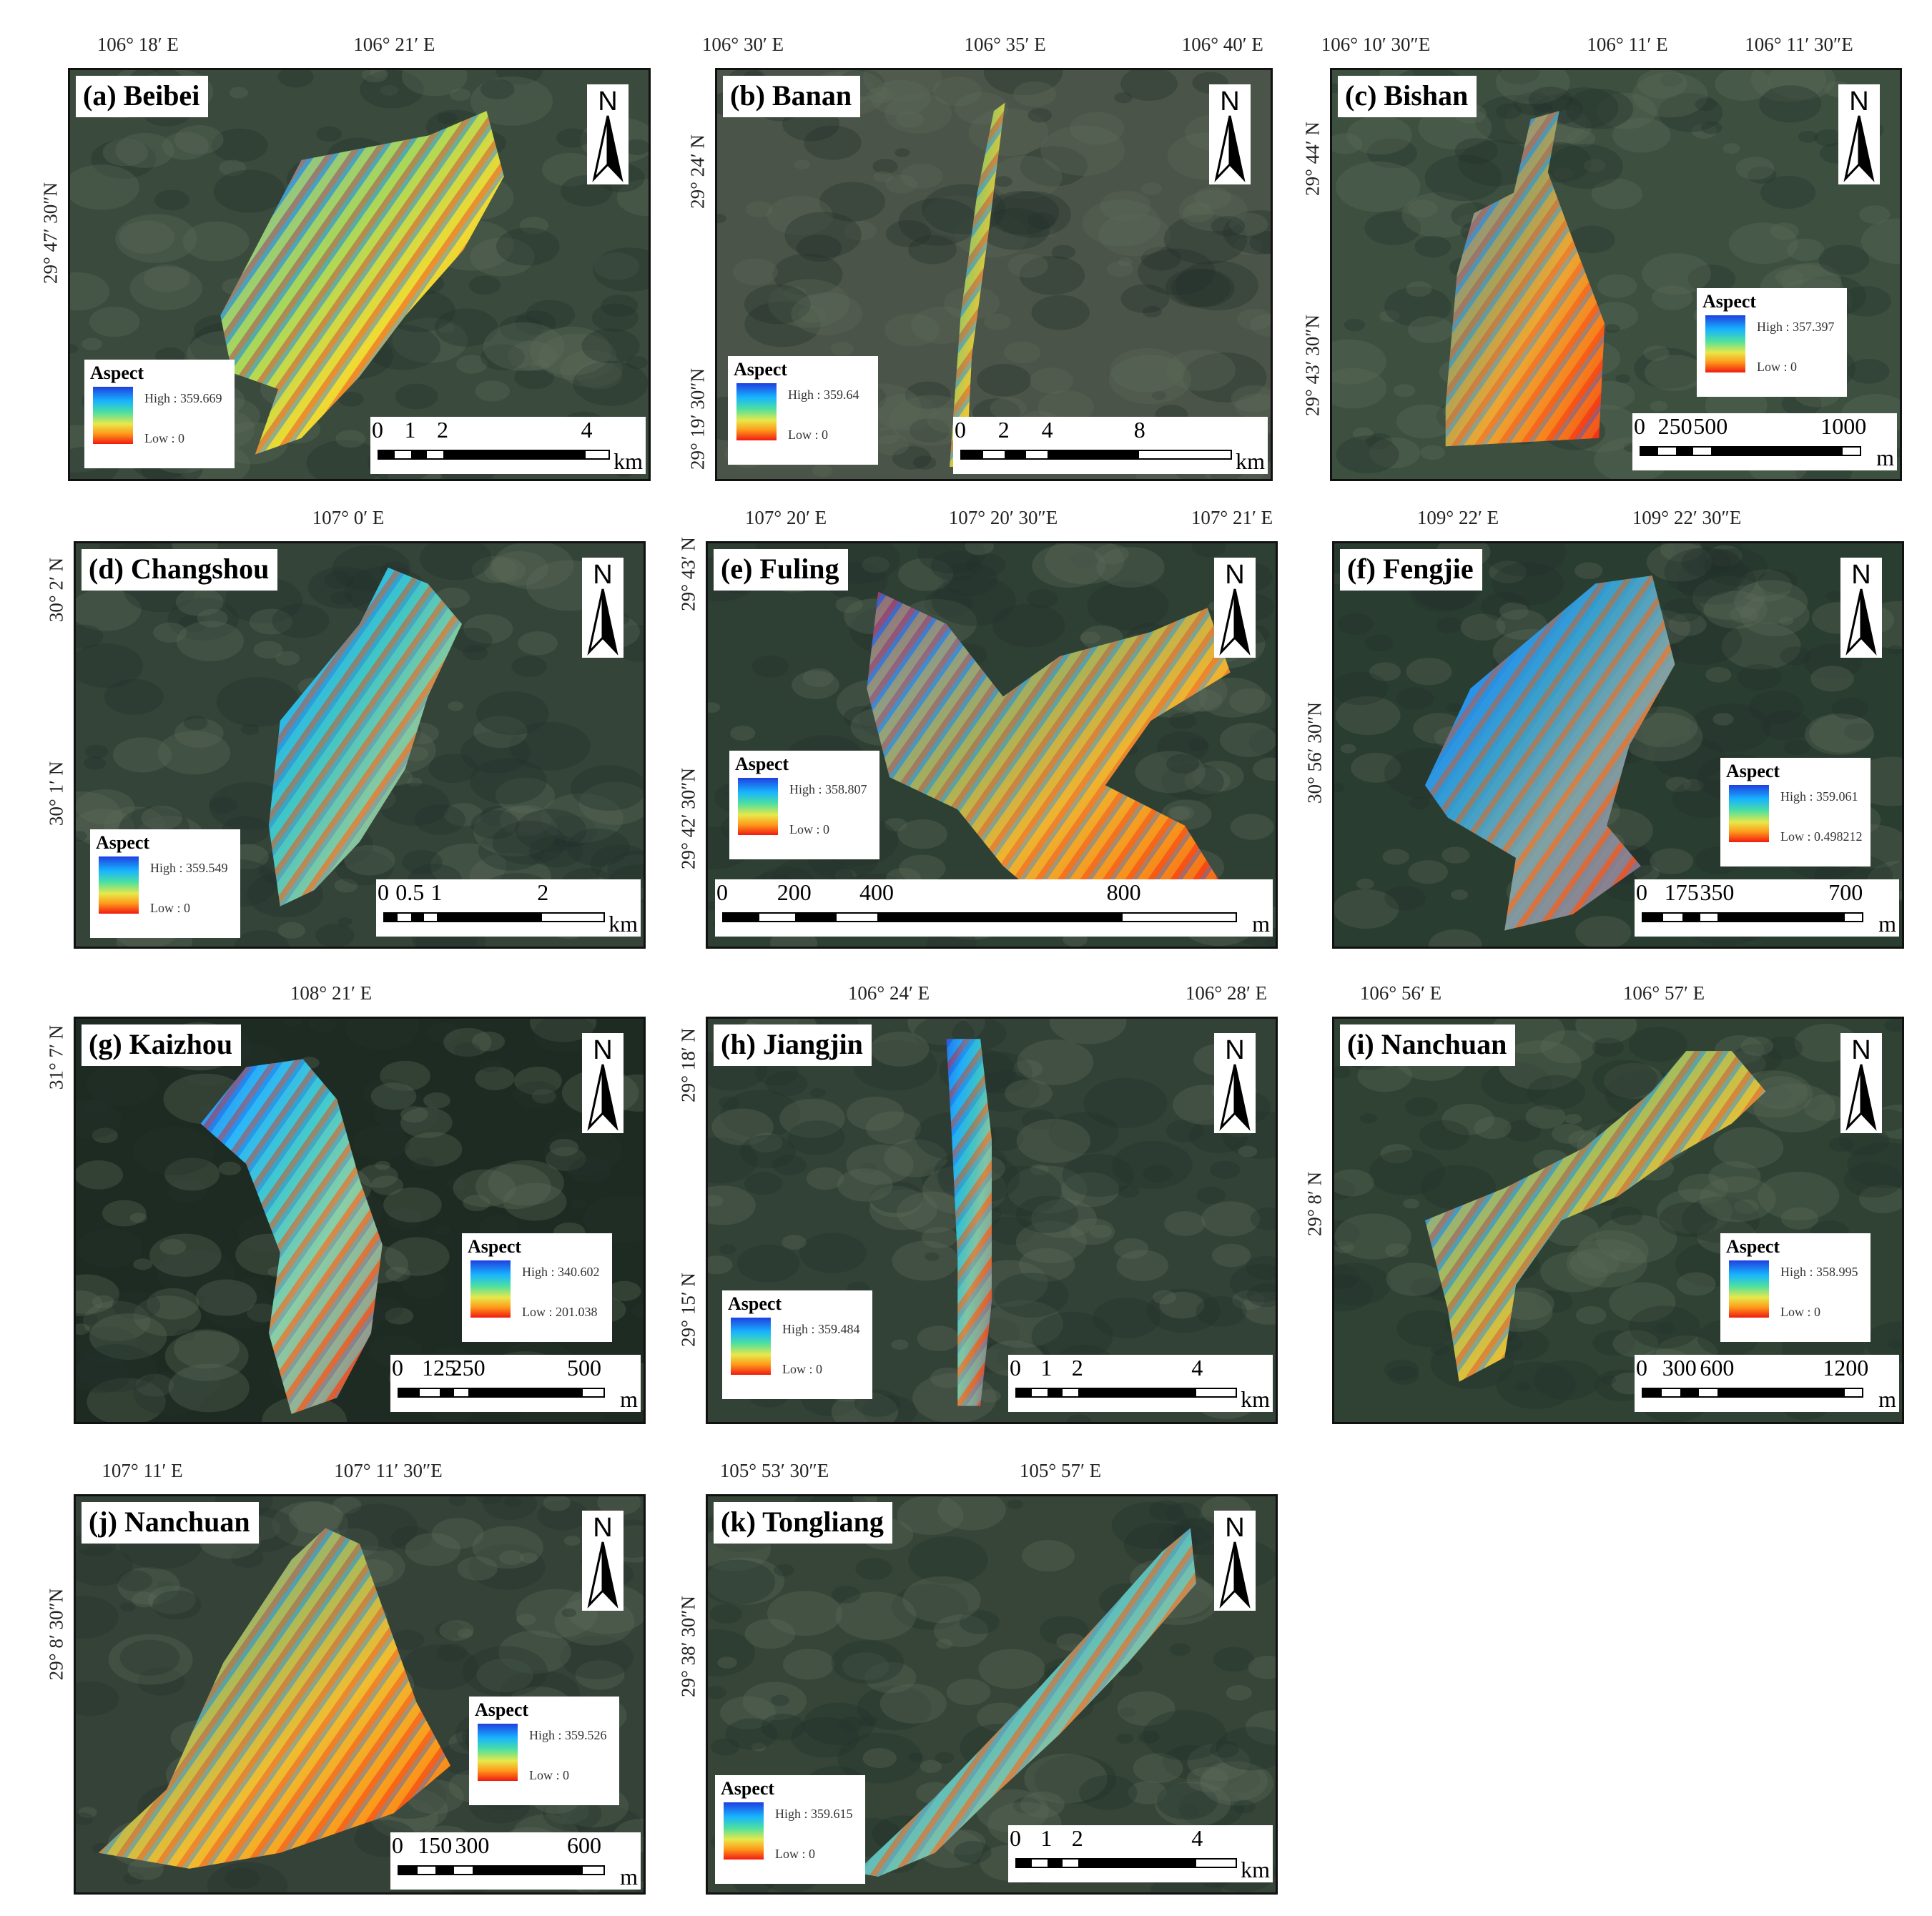 The height and width of the screenshot is (1916, 1932). I want to click on scale-bar: 0 175 350 700 m, so click(1767, 908).